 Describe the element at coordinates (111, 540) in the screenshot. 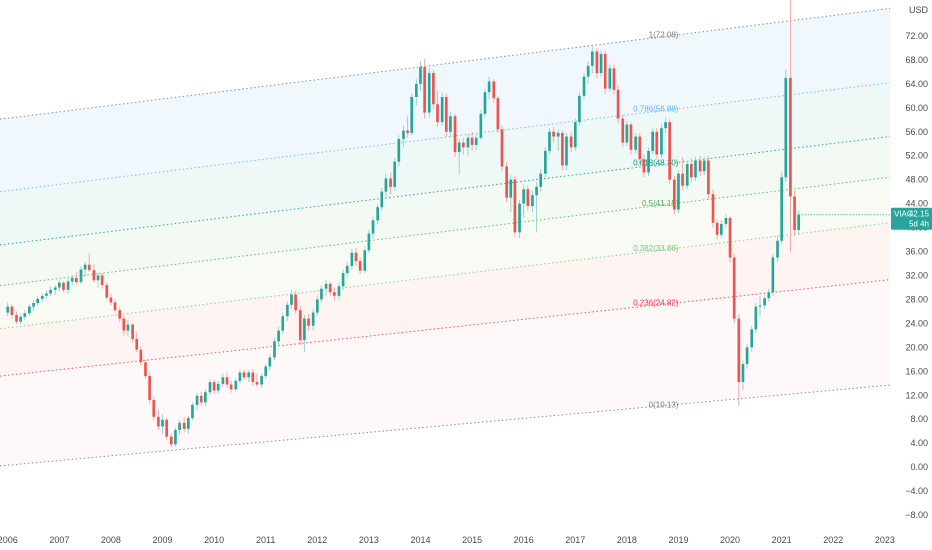

I see `x-tick-label: 2008` at that location.